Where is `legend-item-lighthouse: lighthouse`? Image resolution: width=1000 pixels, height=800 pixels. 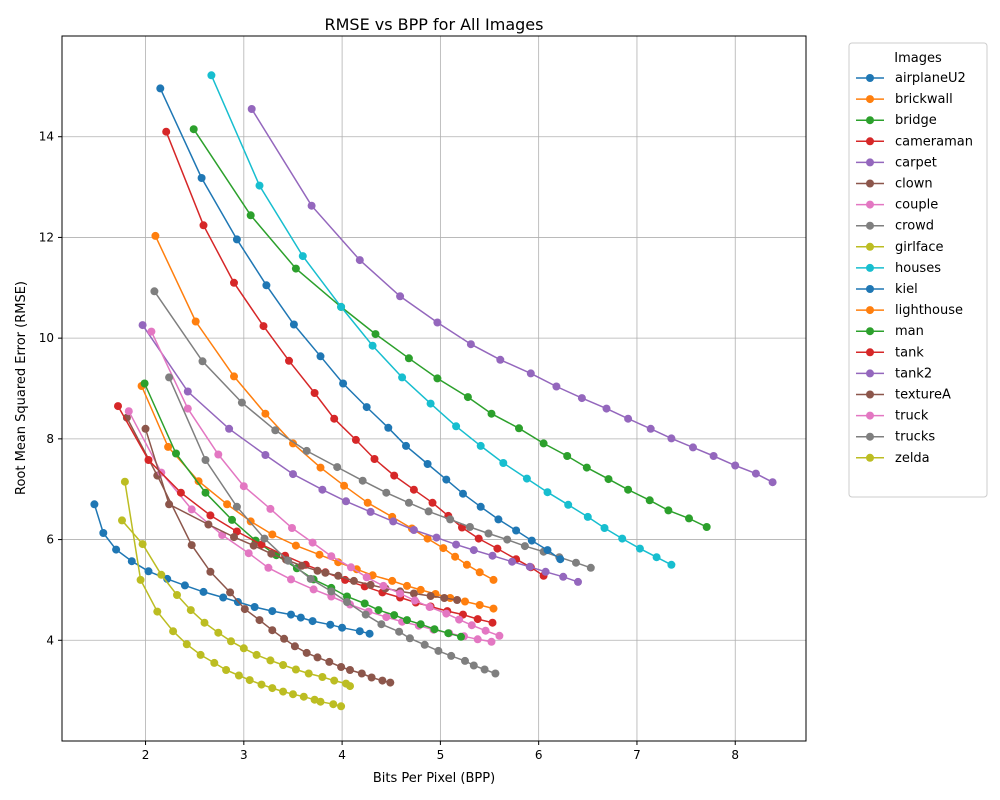
legend-item-lighthouse: lighthouse is located at coordinates (909, 310).